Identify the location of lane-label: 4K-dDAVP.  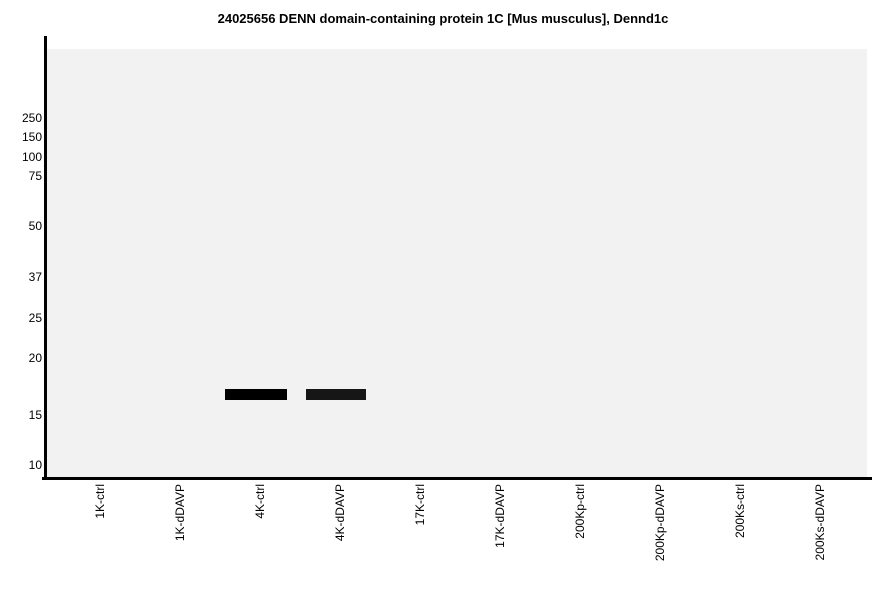
(340, 513).